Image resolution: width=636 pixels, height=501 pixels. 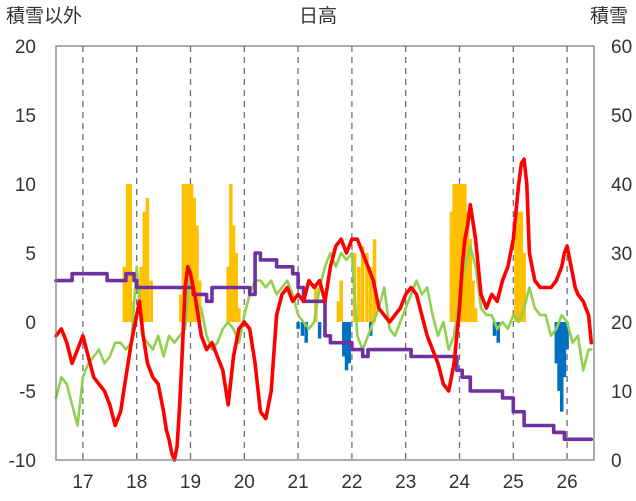 What do you see at coordinates (82, 482) in the screenshot?
I see `x-tick: 17` at bounding box center [82, 482].